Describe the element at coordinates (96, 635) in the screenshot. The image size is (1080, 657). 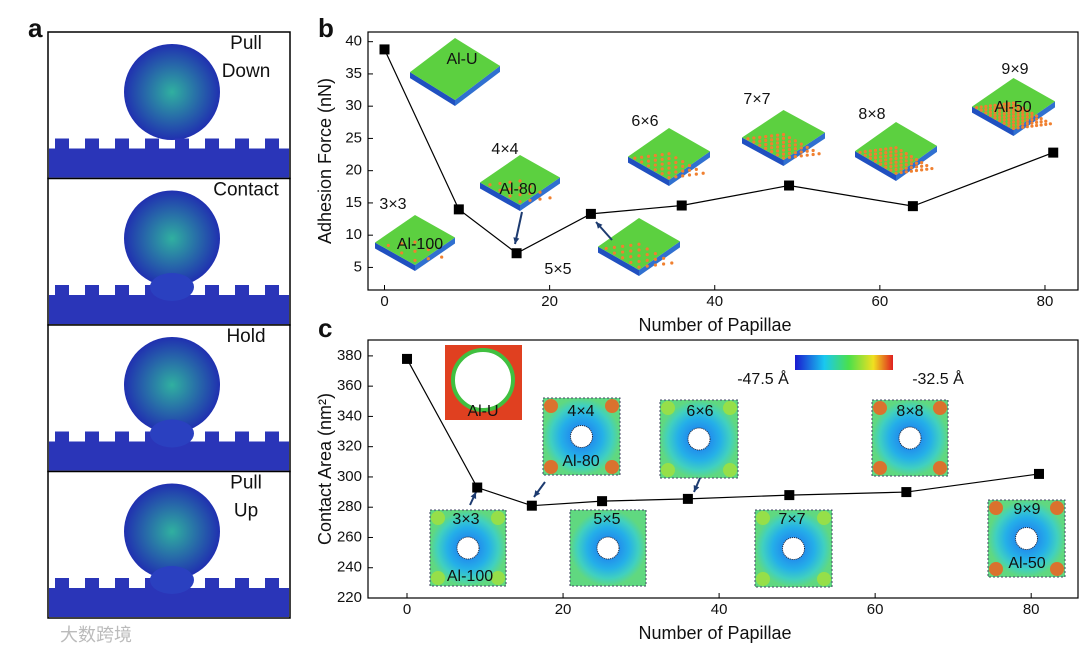
I see `watermark: 大数跨境` at that location.